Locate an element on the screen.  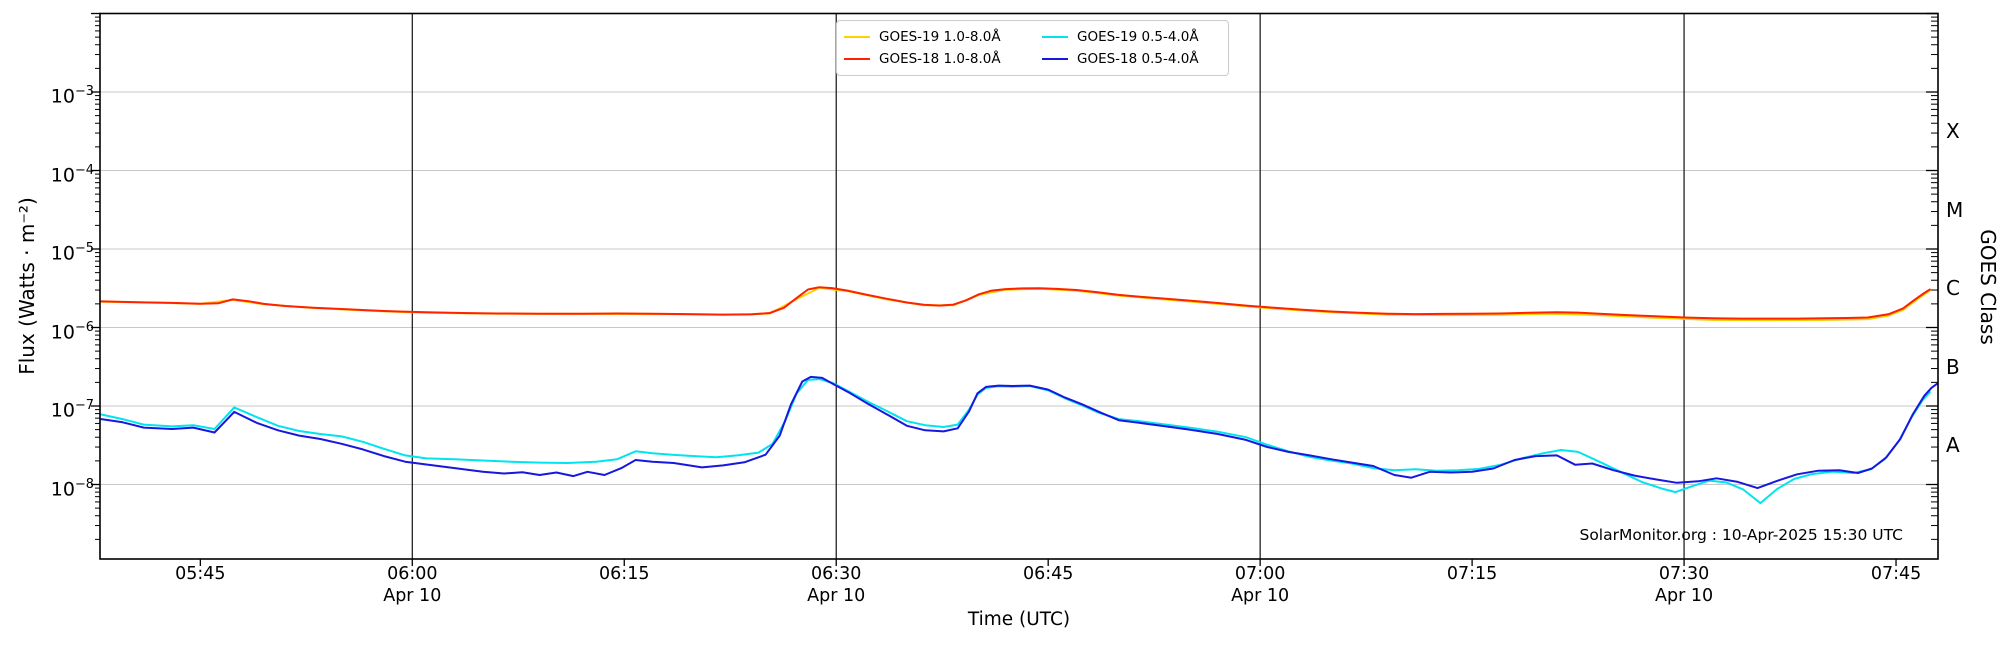
y-tick-label: 10⁻³ is located at coordinates (72, 96).